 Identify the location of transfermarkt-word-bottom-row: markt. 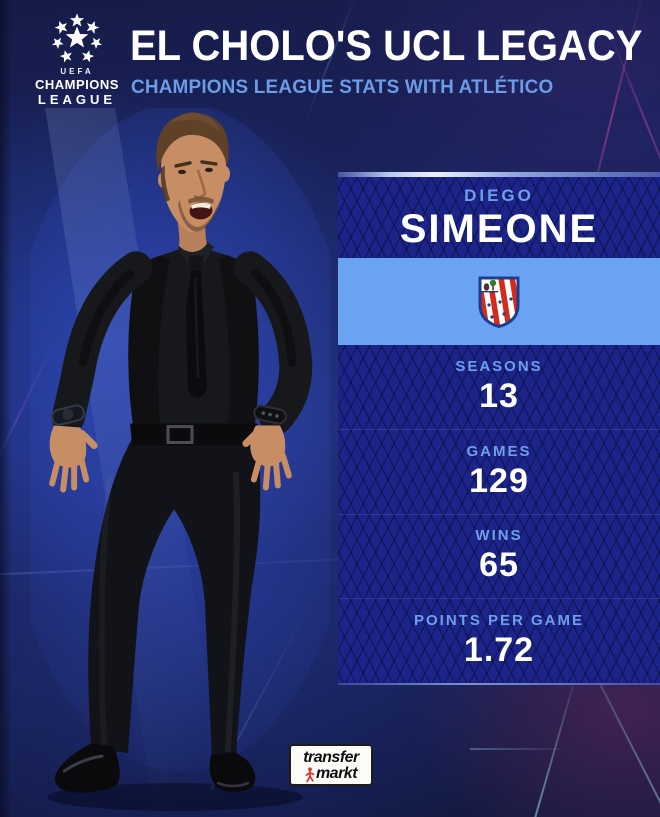
(331, 774).